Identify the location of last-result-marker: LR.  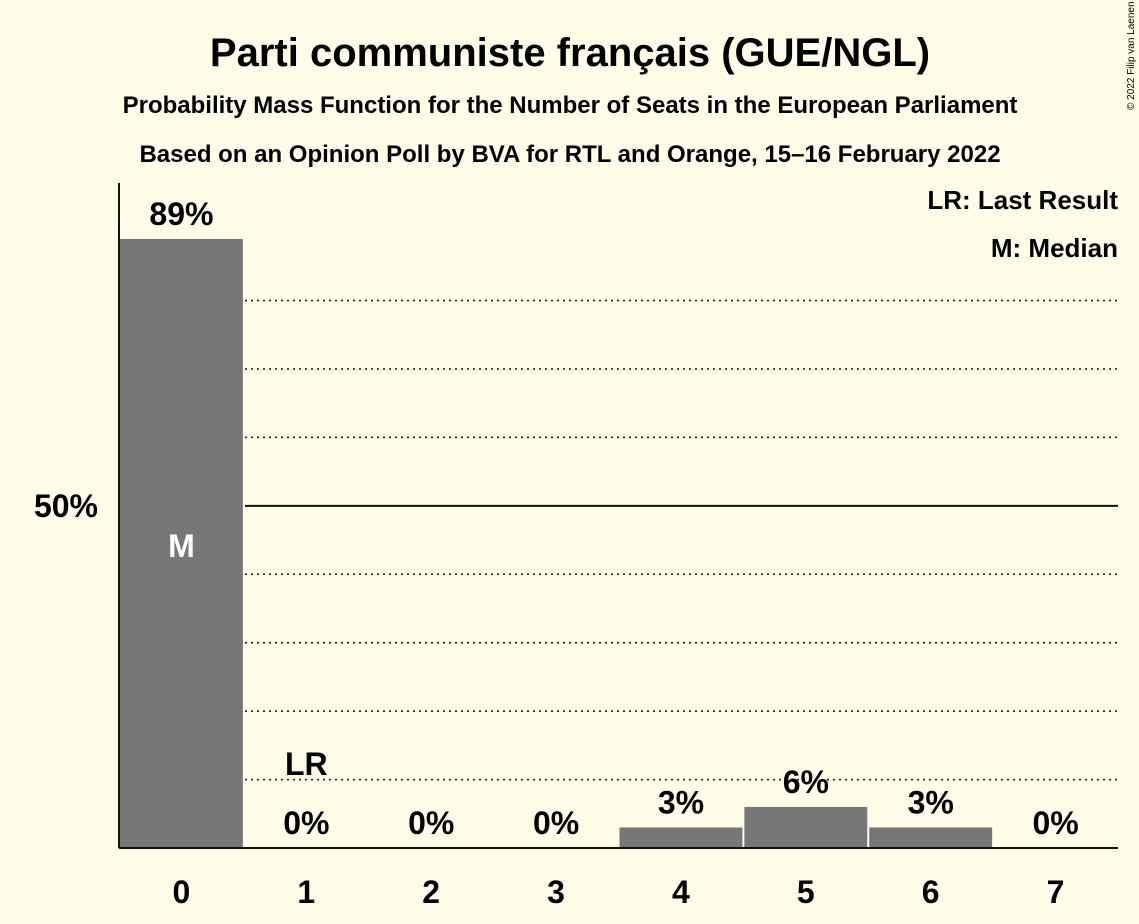
(306, 764).